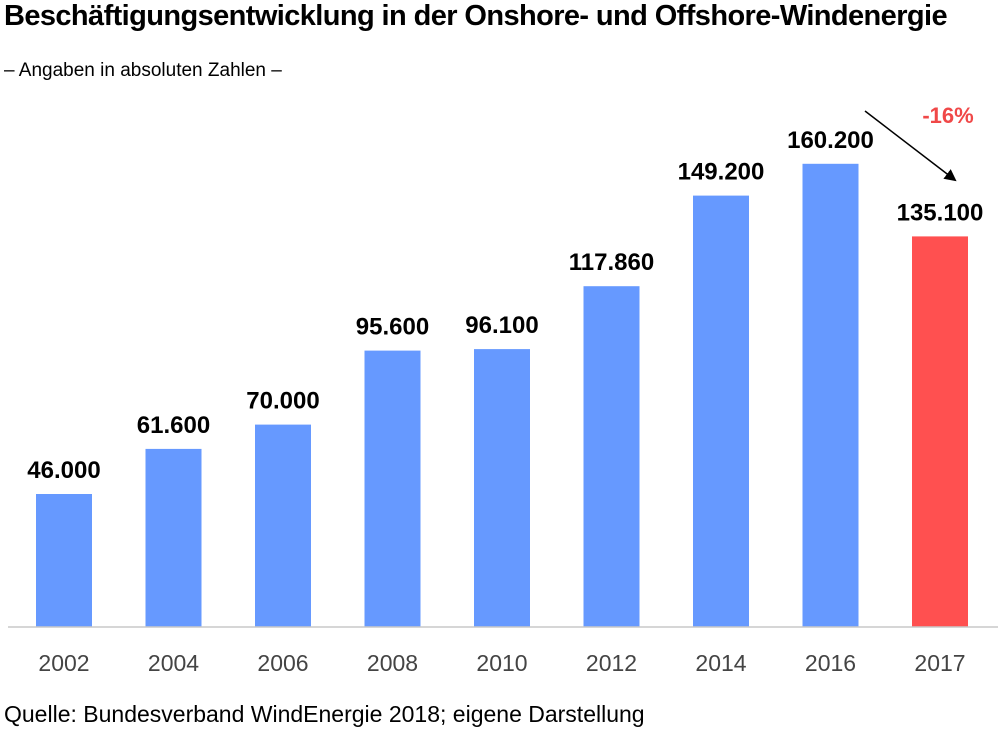  I want to click on x-tick-label-2008: 2008, so click(392, 663).